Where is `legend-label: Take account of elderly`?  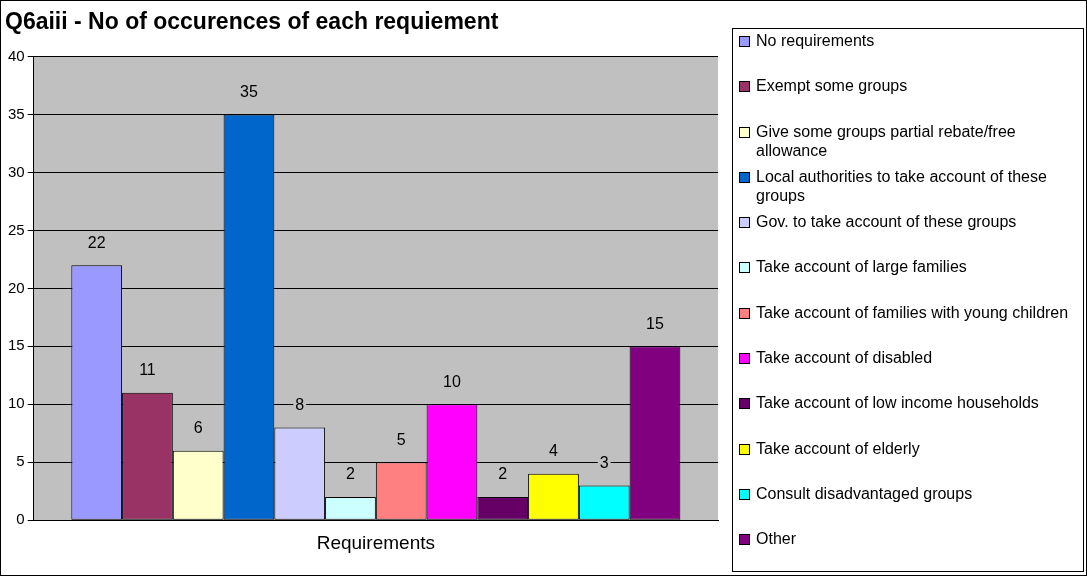 legend-label: Take account of elderly is located at coordinates (838, 448).